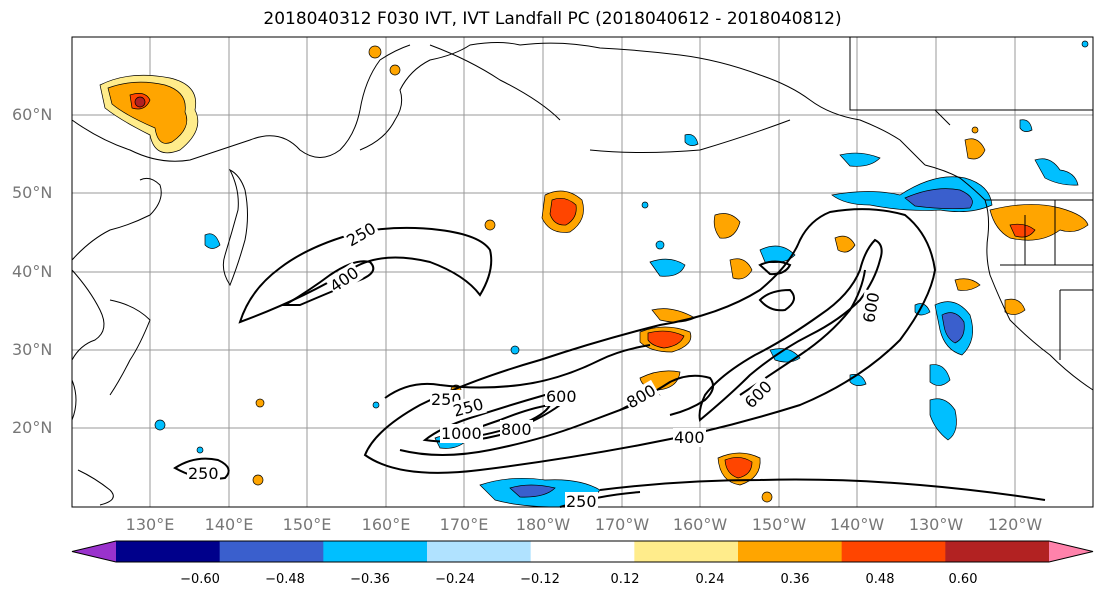 This screenshot has width=1105, height=601. What do you see at coordinates (386, 524) in the screenshot?
I see `lon-label-160e: 160°E` at bounding box center [386, 524].